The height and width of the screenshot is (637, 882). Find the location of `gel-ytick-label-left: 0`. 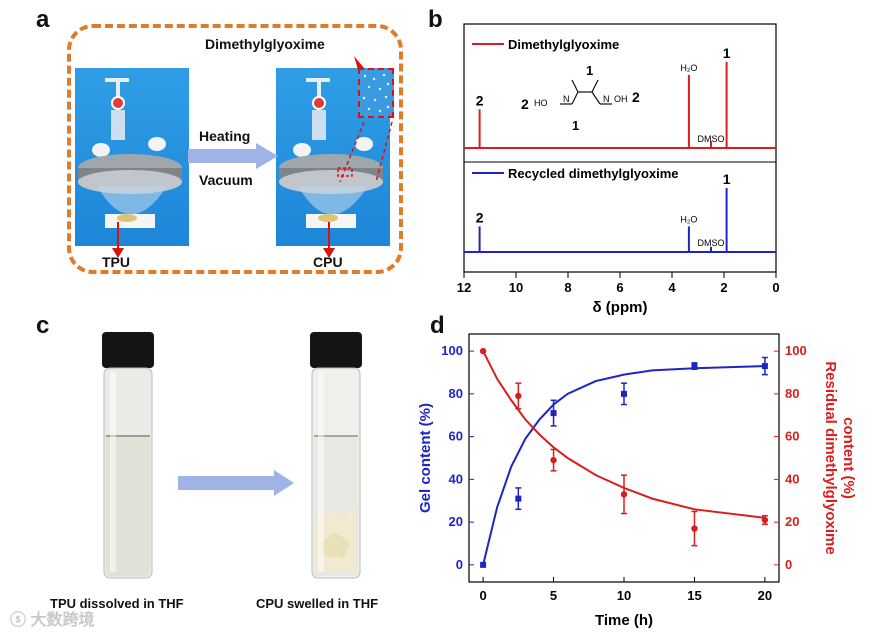

gel-ytick-label-left: 0 is located at coordinates (459, 564).